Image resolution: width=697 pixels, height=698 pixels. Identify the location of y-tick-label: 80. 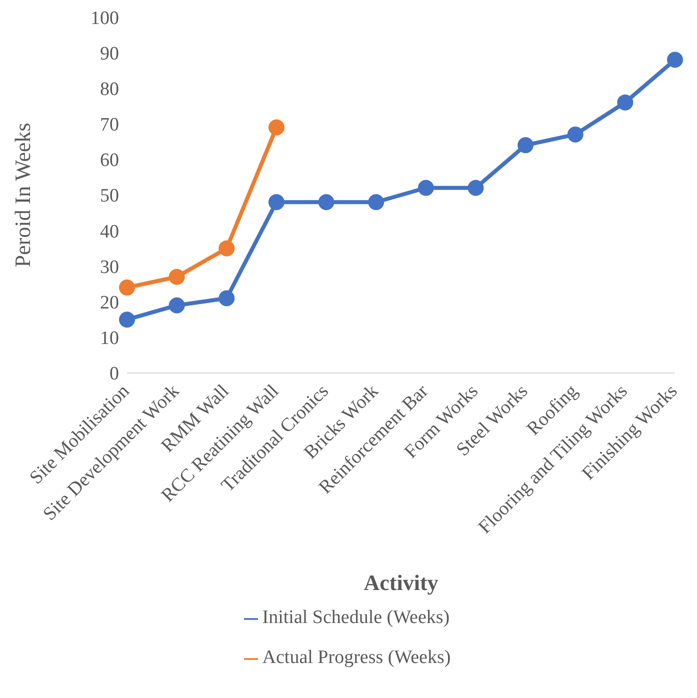
(109, 89).